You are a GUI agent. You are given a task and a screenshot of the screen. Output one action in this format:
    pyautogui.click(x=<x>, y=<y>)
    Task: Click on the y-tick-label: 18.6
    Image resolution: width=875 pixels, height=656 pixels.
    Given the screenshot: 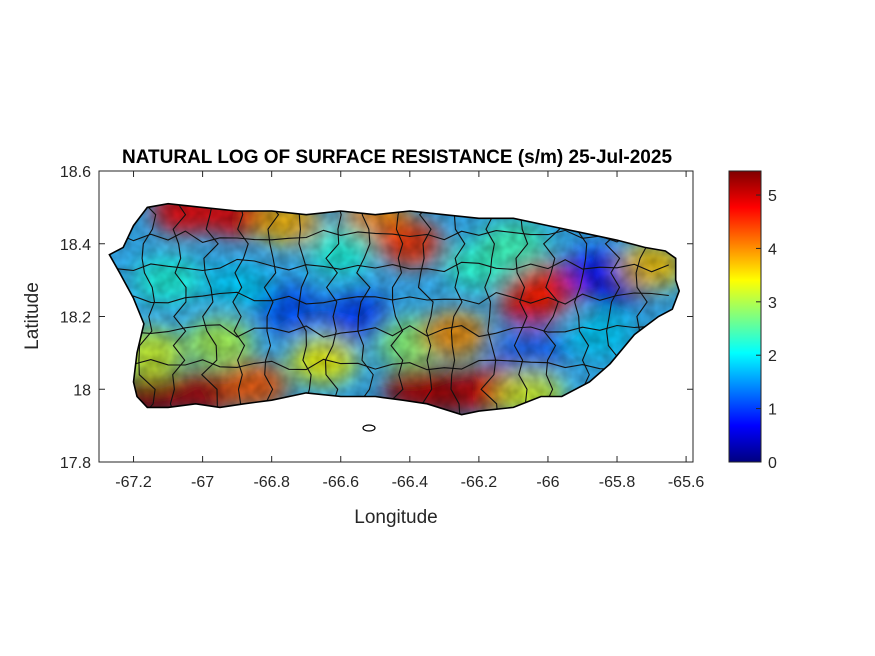 What is the action you would take?
    pyautogui.click(x=75, y=172)
    